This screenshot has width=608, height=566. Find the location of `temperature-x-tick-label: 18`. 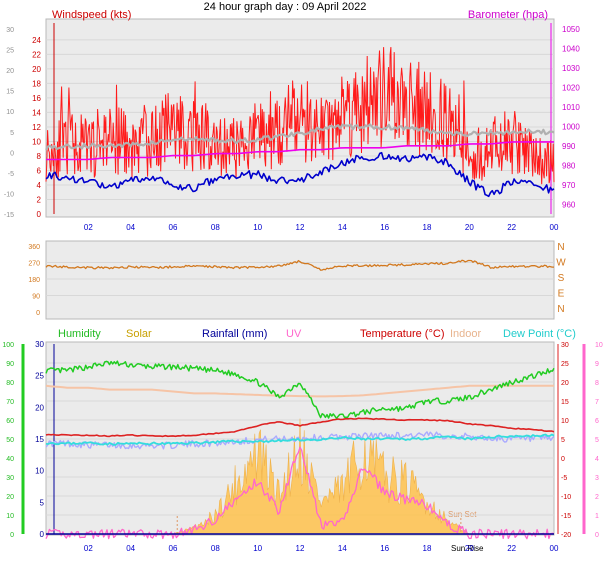

temperature-x-tick-label: 18 is located at coordinates (427, 548).